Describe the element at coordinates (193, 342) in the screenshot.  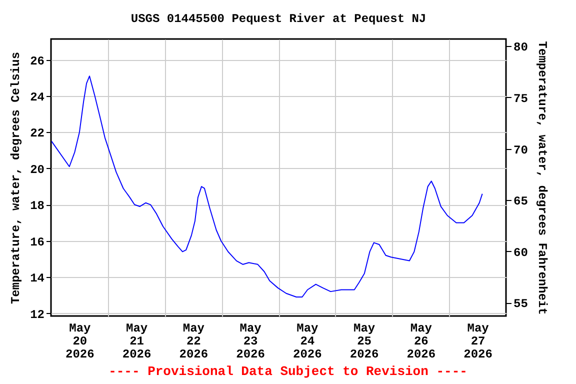
I see `x-tick-label: May 22 2026` at that location.